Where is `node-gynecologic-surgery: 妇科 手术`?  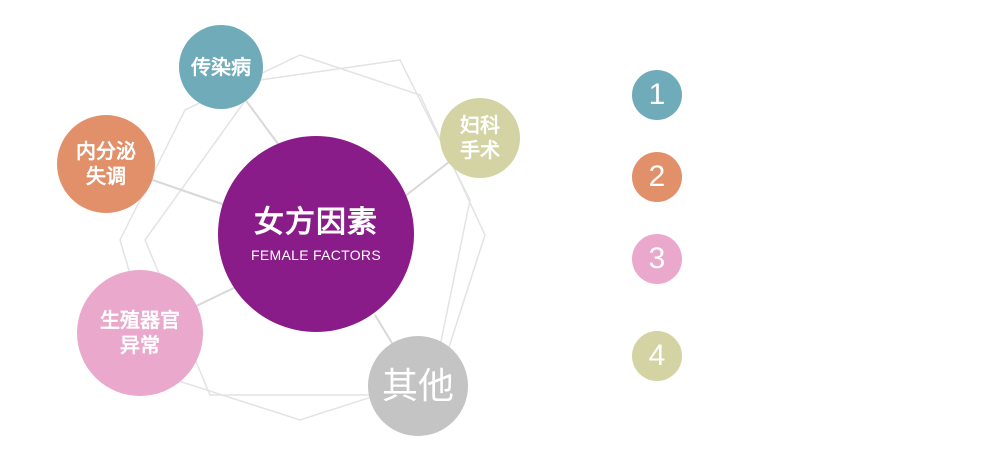
node-gynecologic-surgery: 妇科 手术 is located at coordinates (480, 138).